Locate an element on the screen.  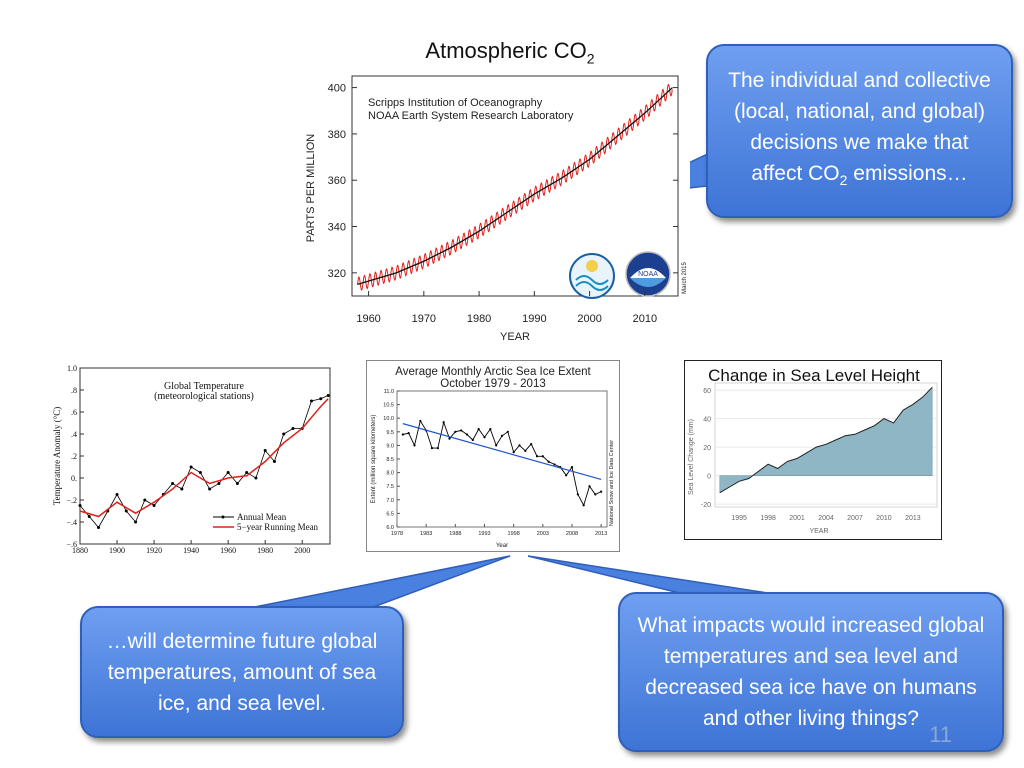
sea-ytick-label: 0 is located at coordinates (709, 477).